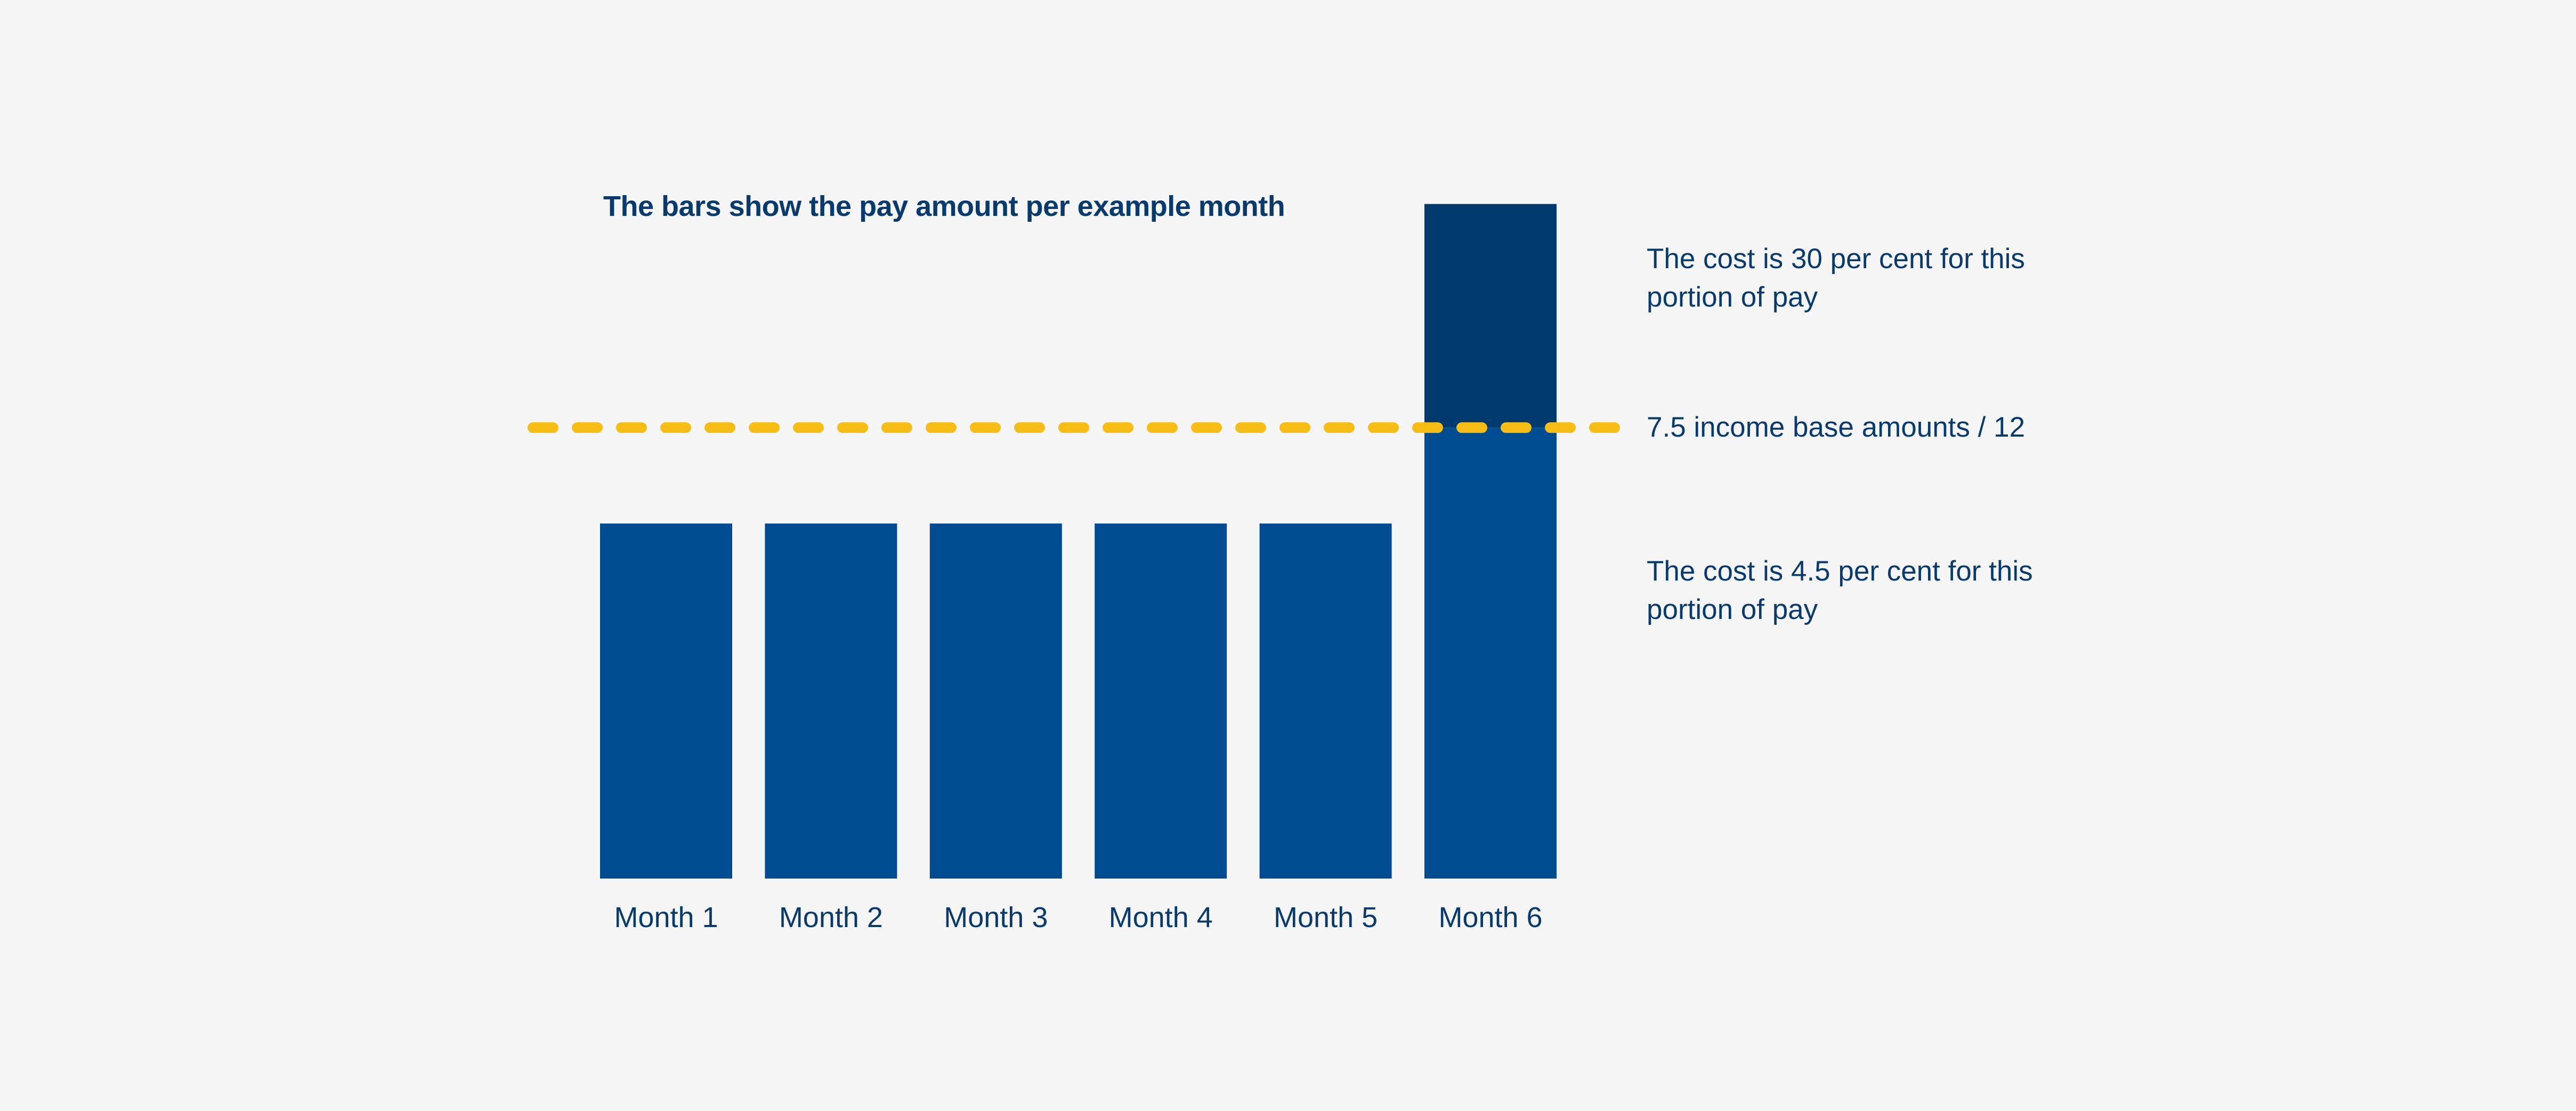 The height and width of the screenshot is (1111, 2576). What do you see at coordinates (1490, 316) in the screenshot?
I see `bar-6-above-threshold` at bounding box center [1490, 316].